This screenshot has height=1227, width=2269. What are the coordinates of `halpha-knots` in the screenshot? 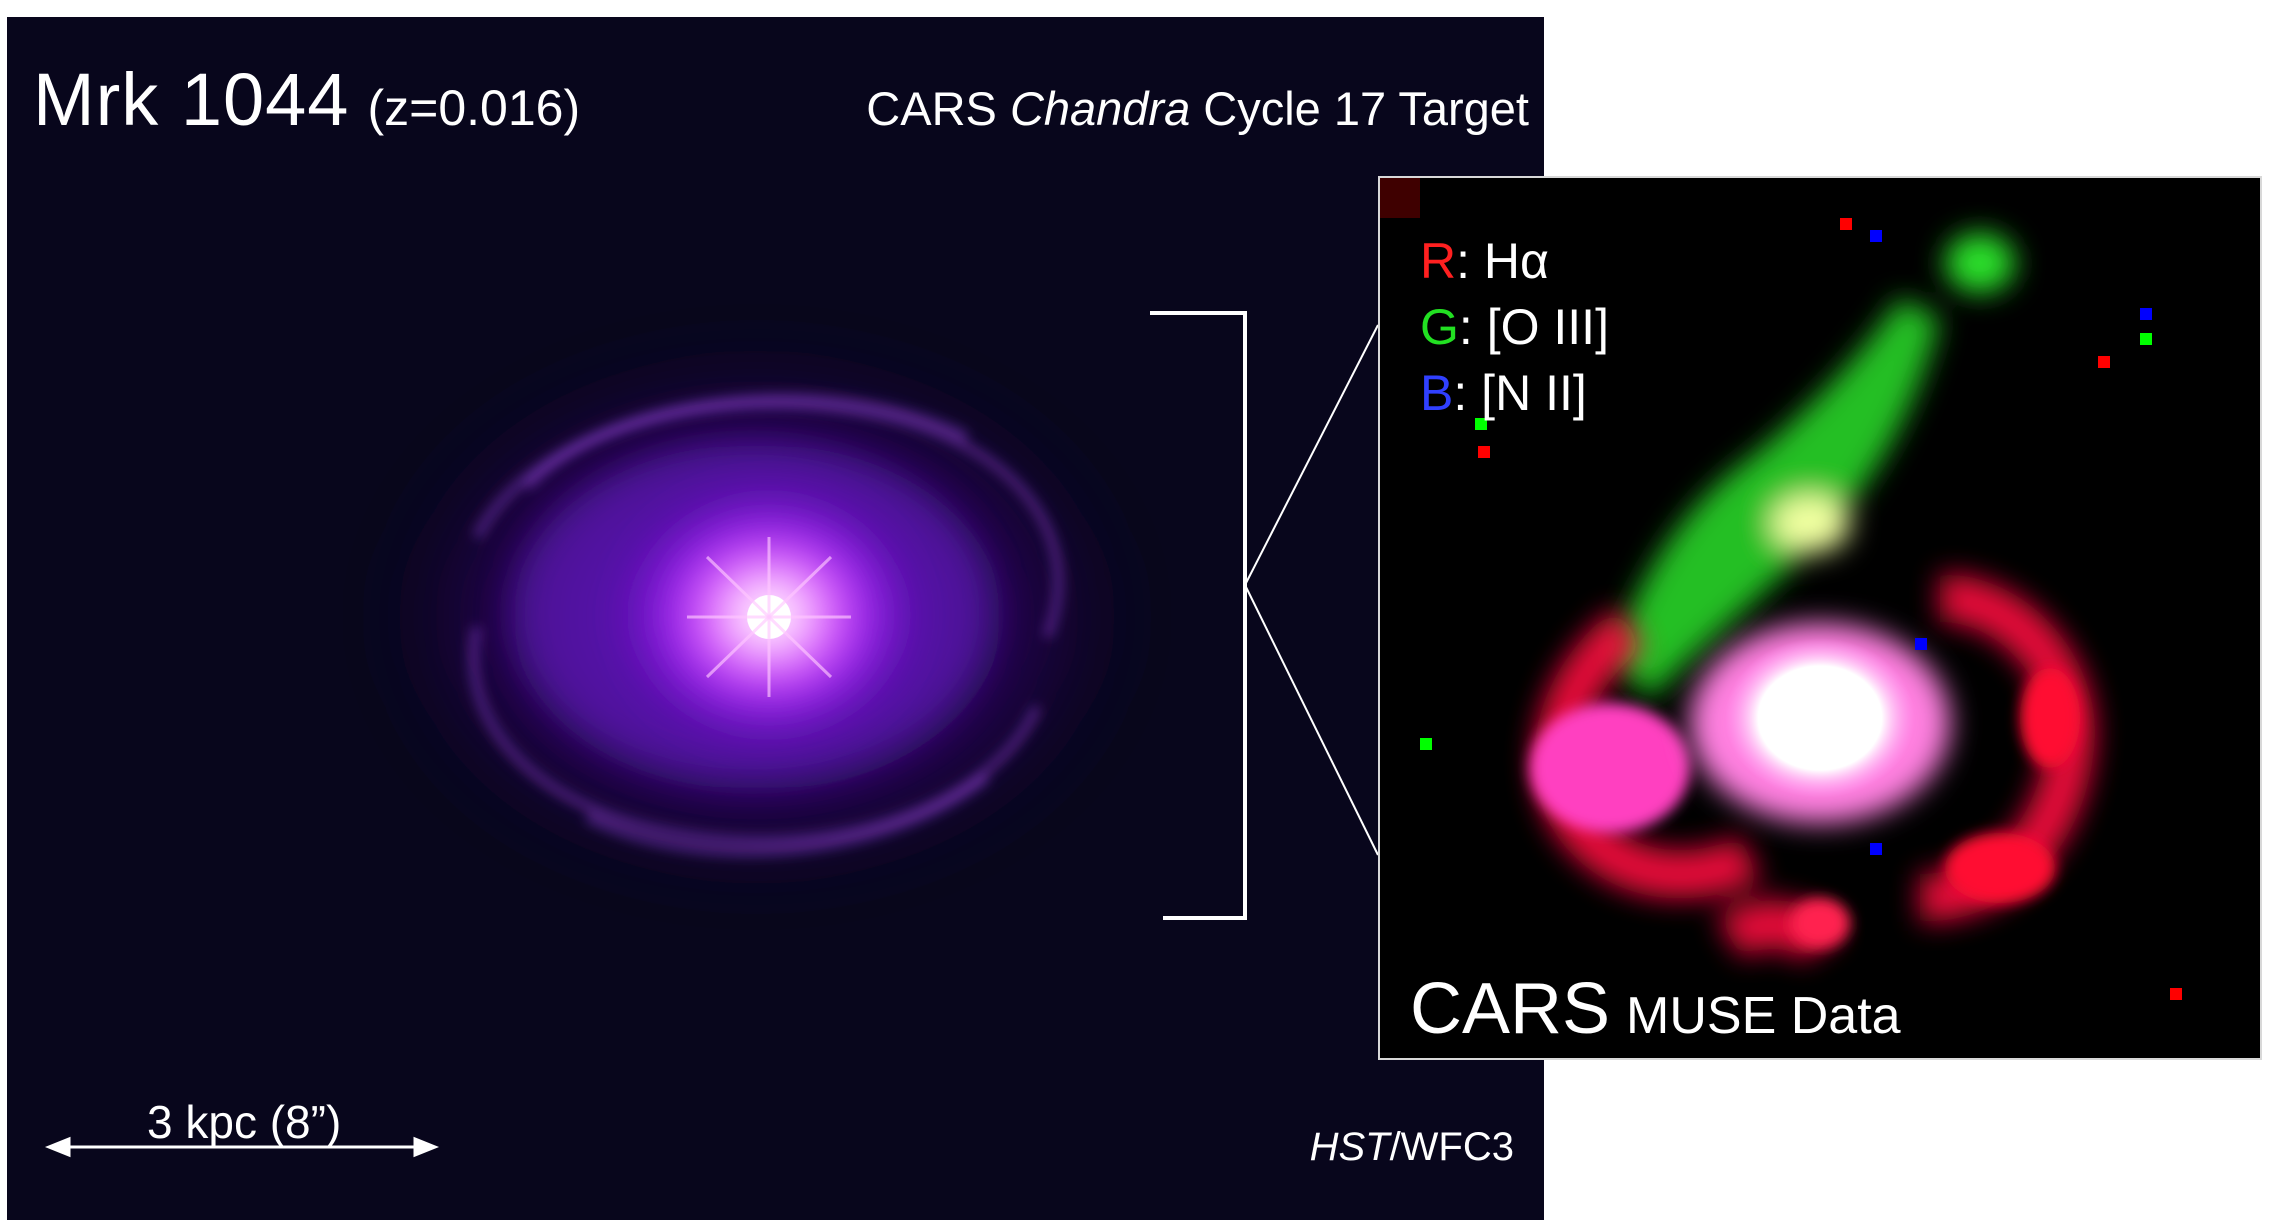 It's located at (1805, 808).